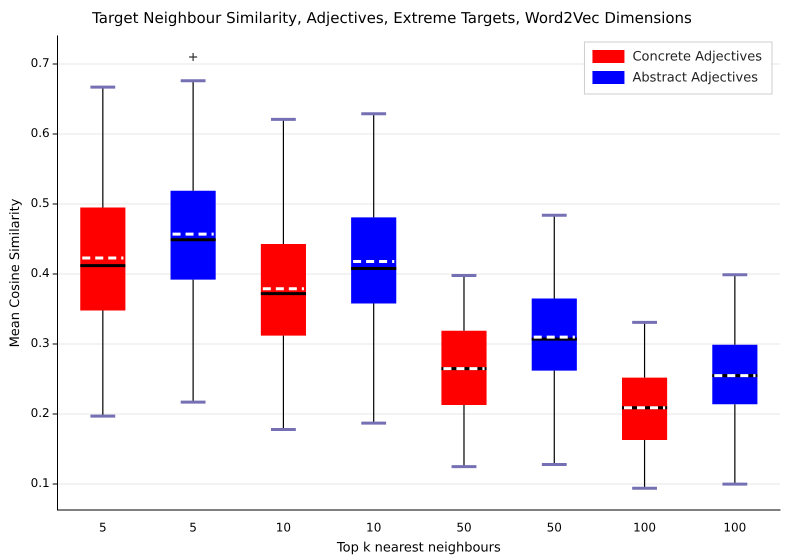 The height and width of the screenshot is (560, 786). What do you see at coordinates (40, 413) in the screenshot?
I see `y-tick-label: 0.2` at bounding box center [40, 413].